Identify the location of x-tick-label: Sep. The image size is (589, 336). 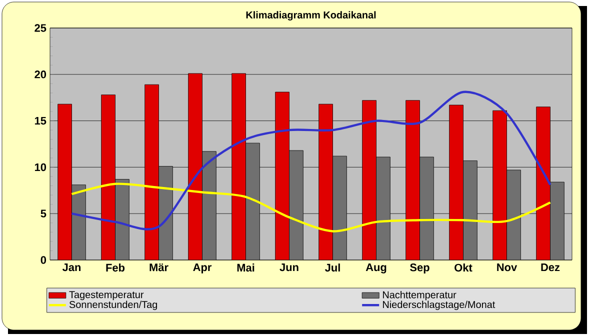
(420, 269).